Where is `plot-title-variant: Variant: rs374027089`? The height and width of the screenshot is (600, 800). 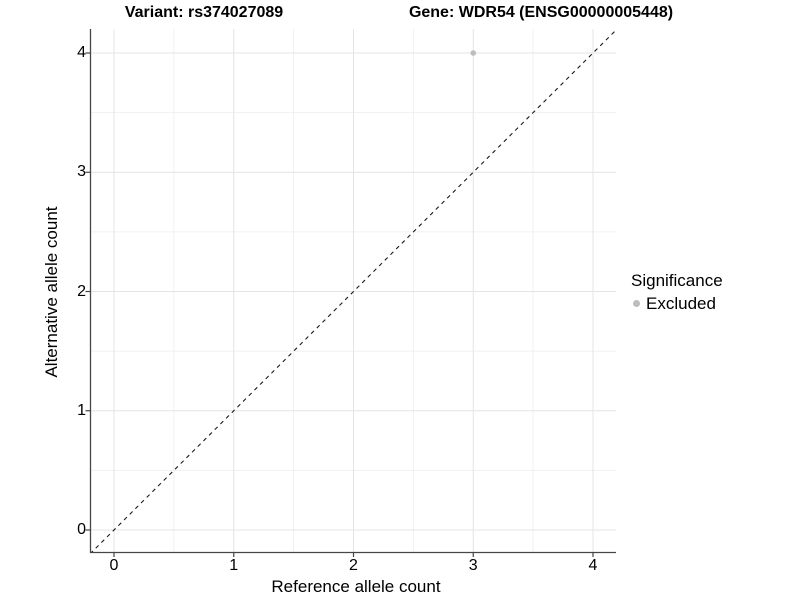
plot-title-variant: Variant: rs374027089 is located at coordinates (204, 12).